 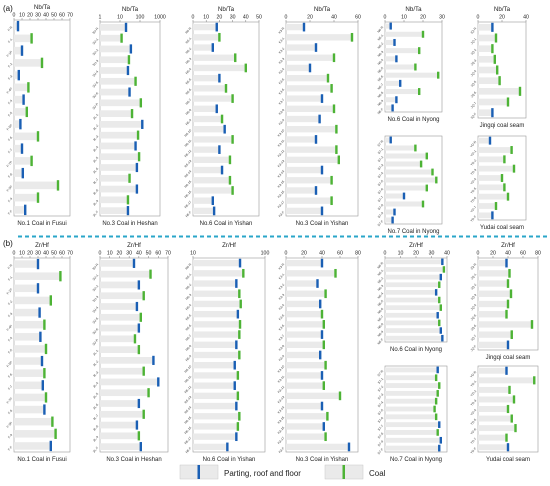 I want to click on row-label: JQ-3, so click(x=474, y=297).